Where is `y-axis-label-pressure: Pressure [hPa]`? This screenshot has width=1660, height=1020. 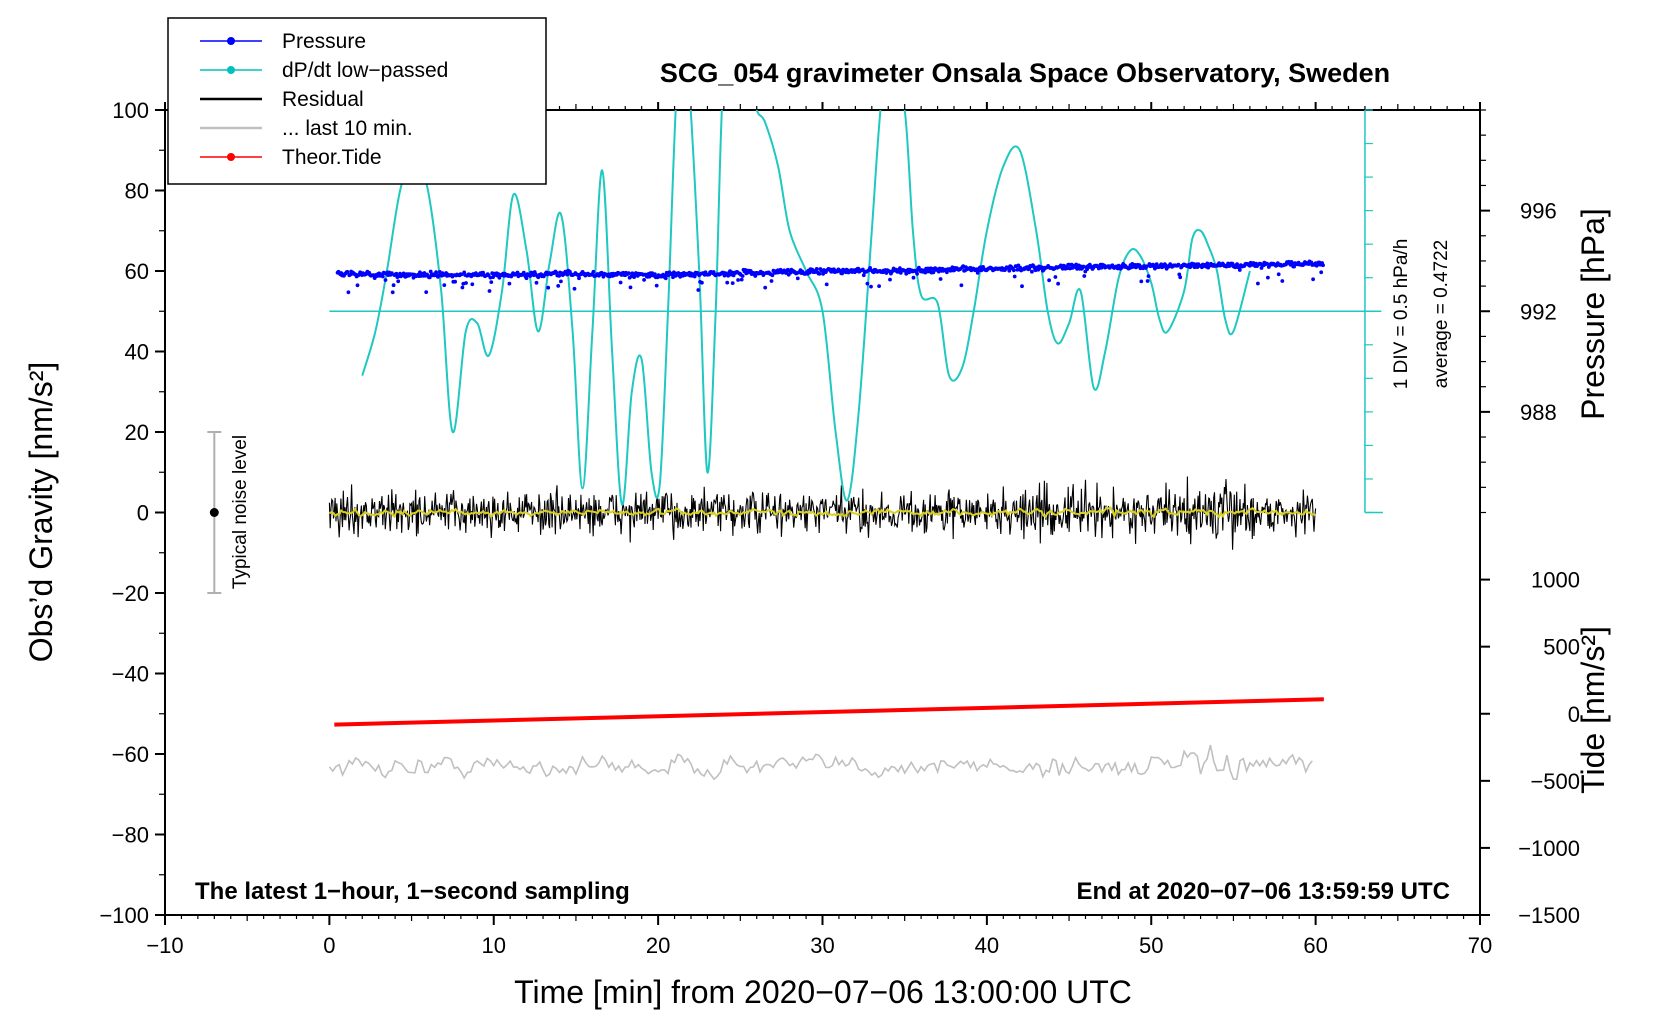 y-axis-label-pressure: Pressure [hPa] is located at coordinates (1593, 314).